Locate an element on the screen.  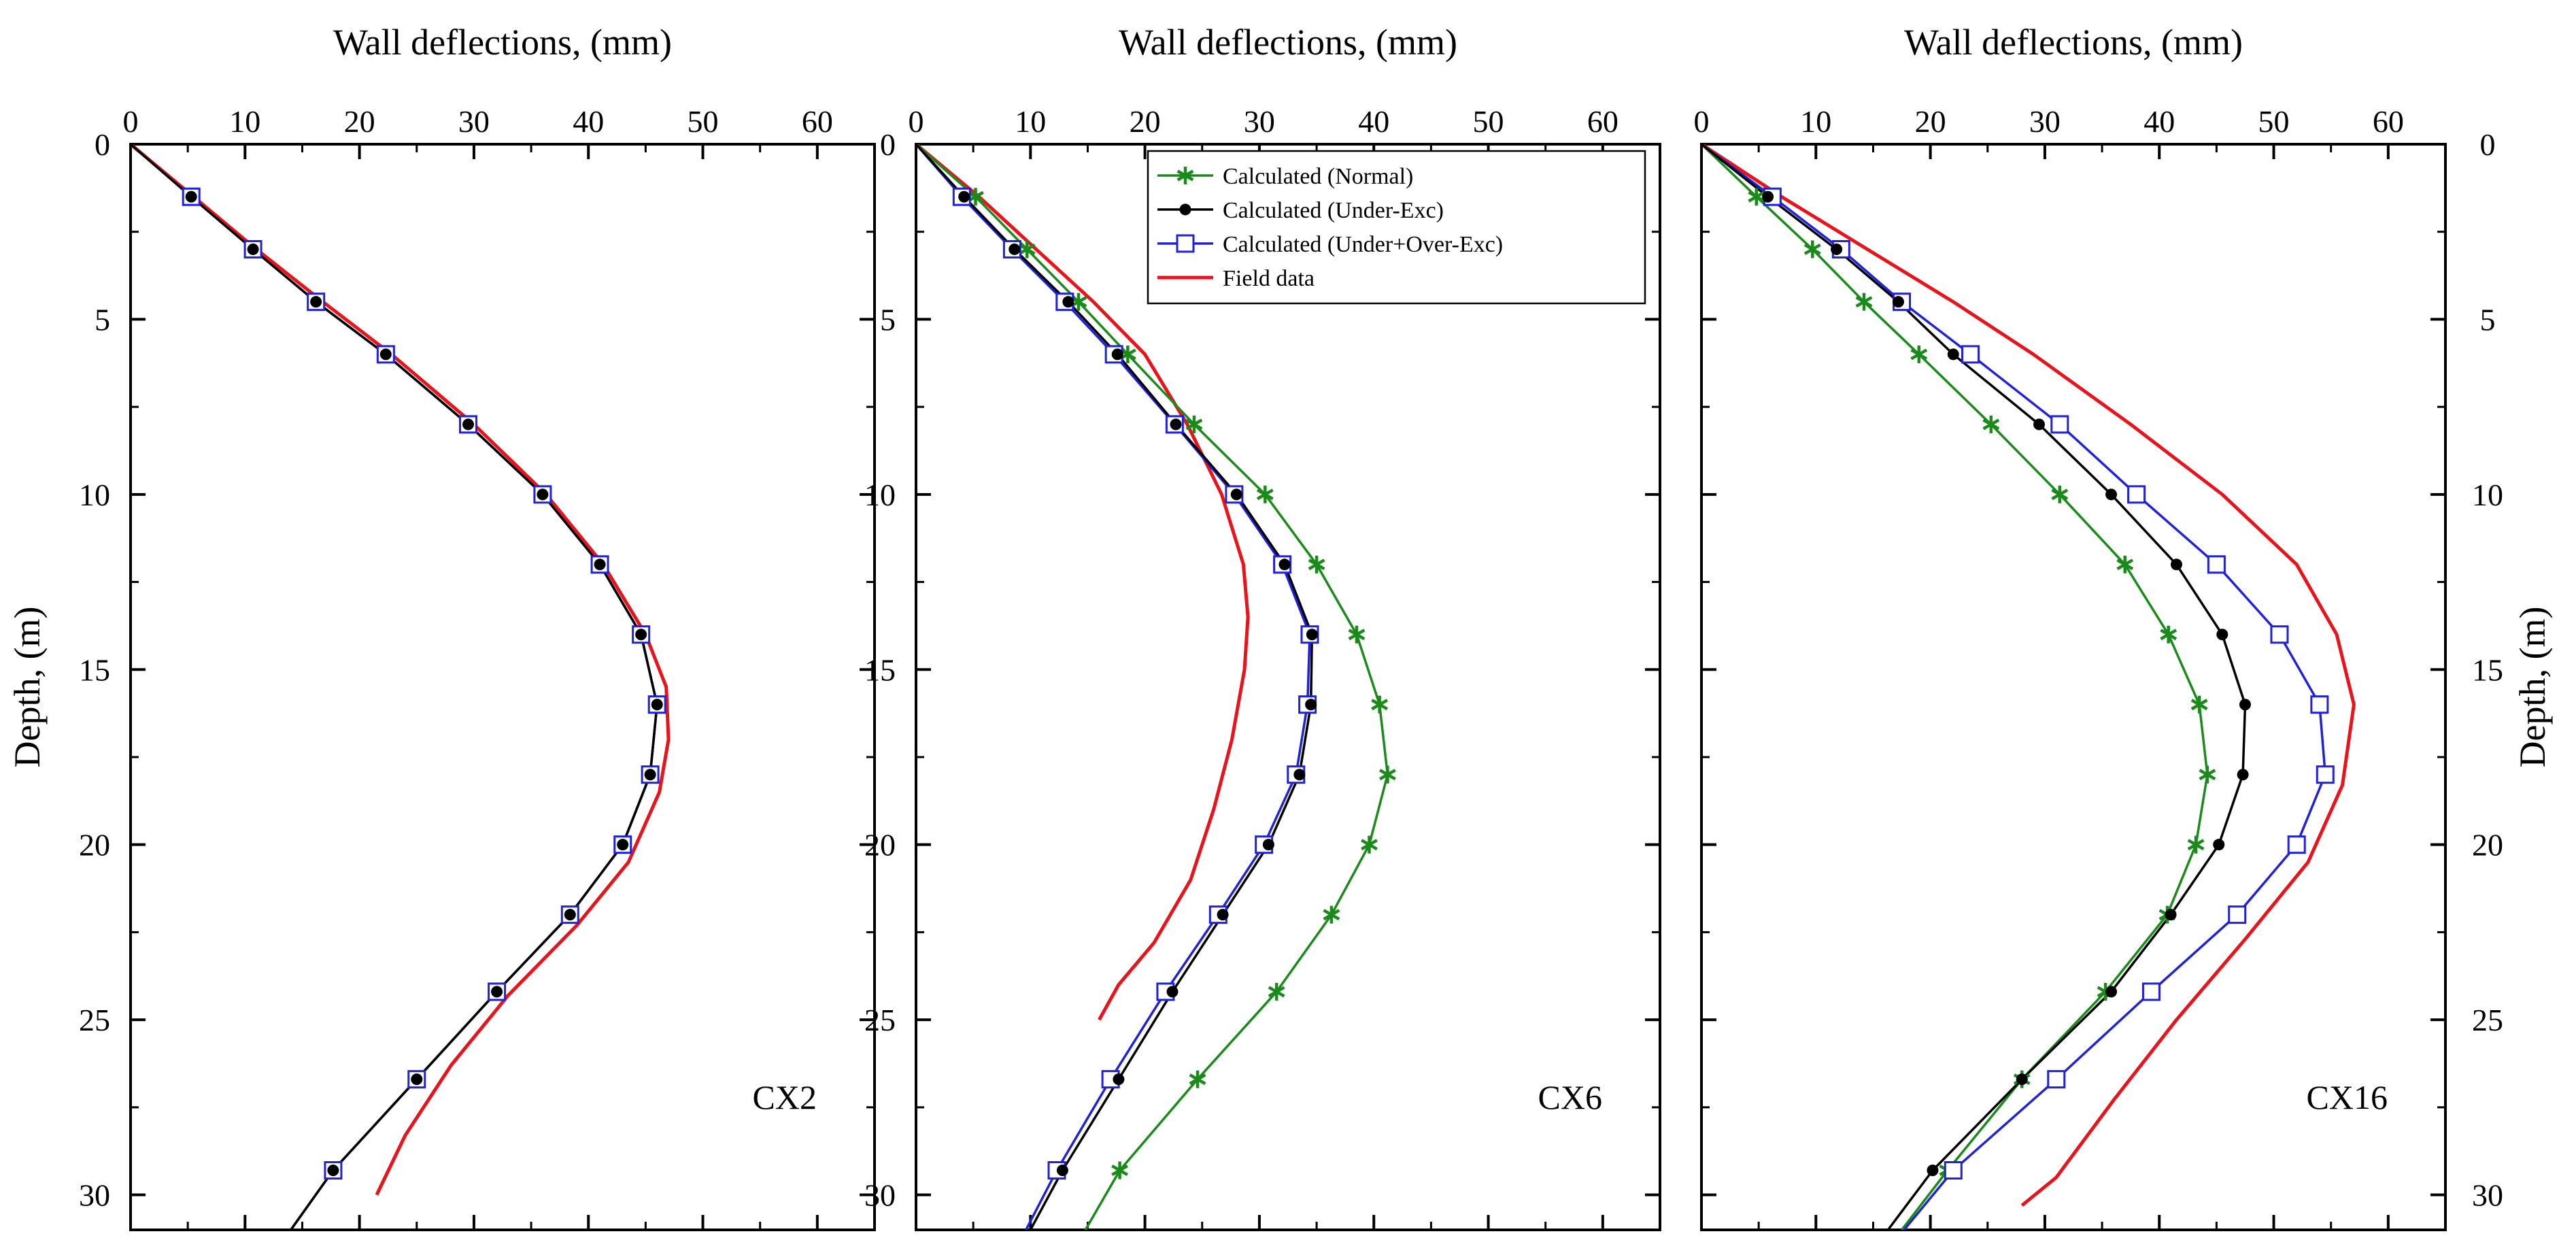
panel-label: CX16 is located at coordinates (2347, 1097).